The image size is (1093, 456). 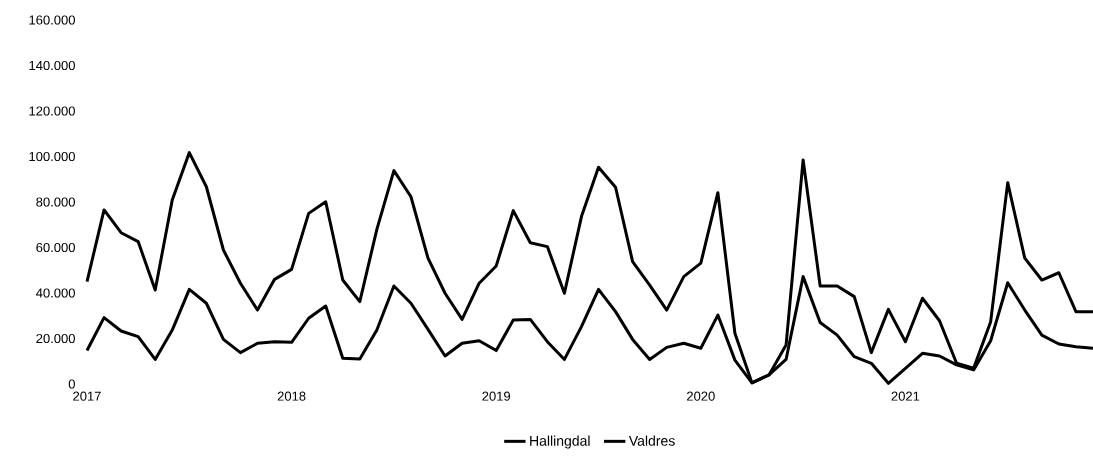 What do you see at coordinates (701, 396) in the screenshot?
I see `x-tick-label: 2020` at bounding box center [701, 396].